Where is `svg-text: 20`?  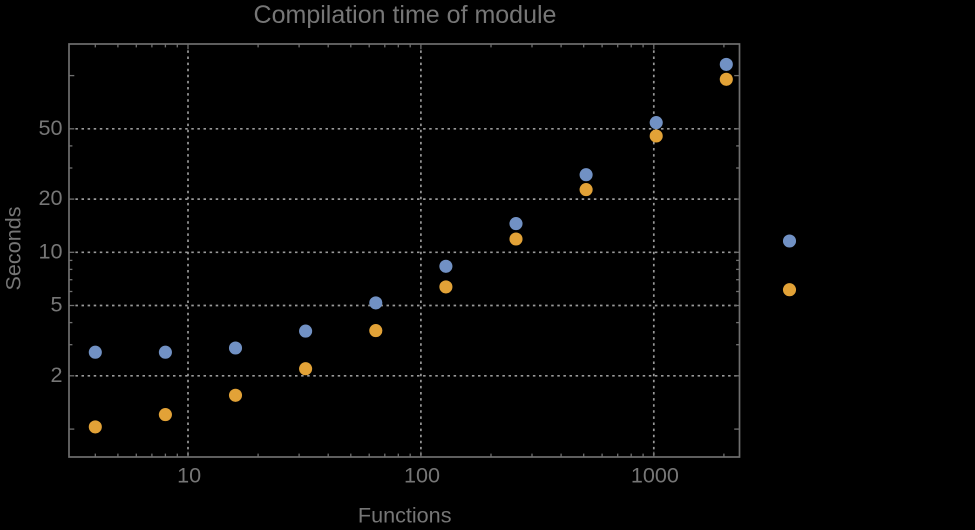
svg-text: 20 is located at coordinates (50, 197).